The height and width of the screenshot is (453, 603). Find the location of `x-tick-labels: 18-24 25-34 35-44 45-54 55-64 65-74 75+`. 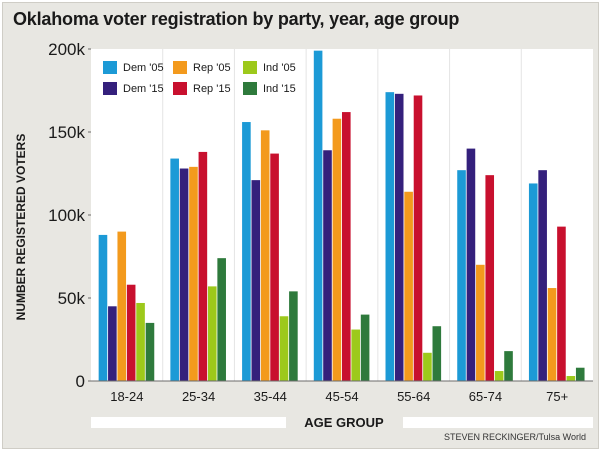

x-tick-labels: 18-24 25-34 35-44 45-54 55-64 65-74 75+ is located at coordinates (339, 396).